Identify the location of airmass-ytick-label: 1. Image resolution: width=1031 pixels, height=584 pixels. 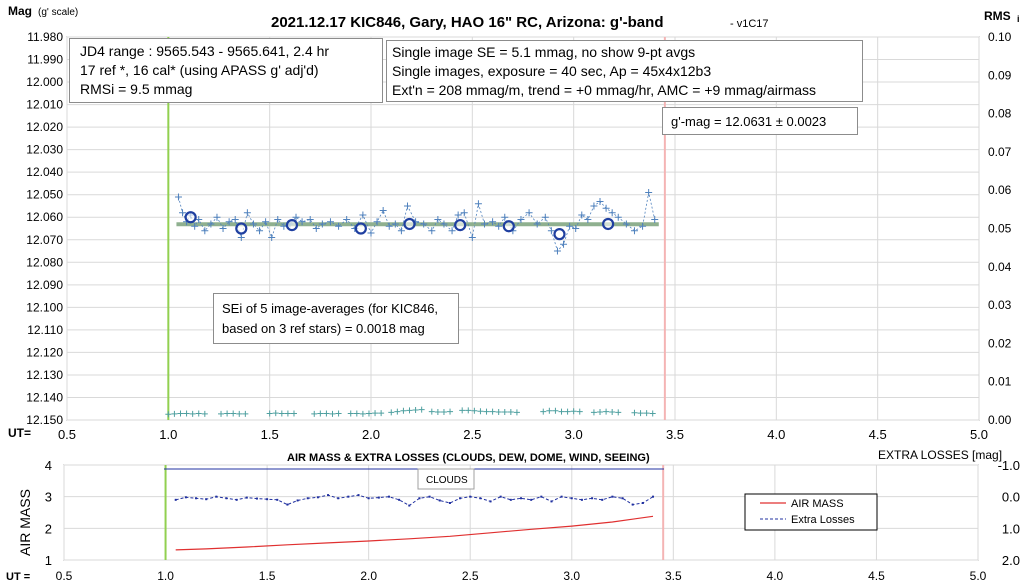
(48, 560).